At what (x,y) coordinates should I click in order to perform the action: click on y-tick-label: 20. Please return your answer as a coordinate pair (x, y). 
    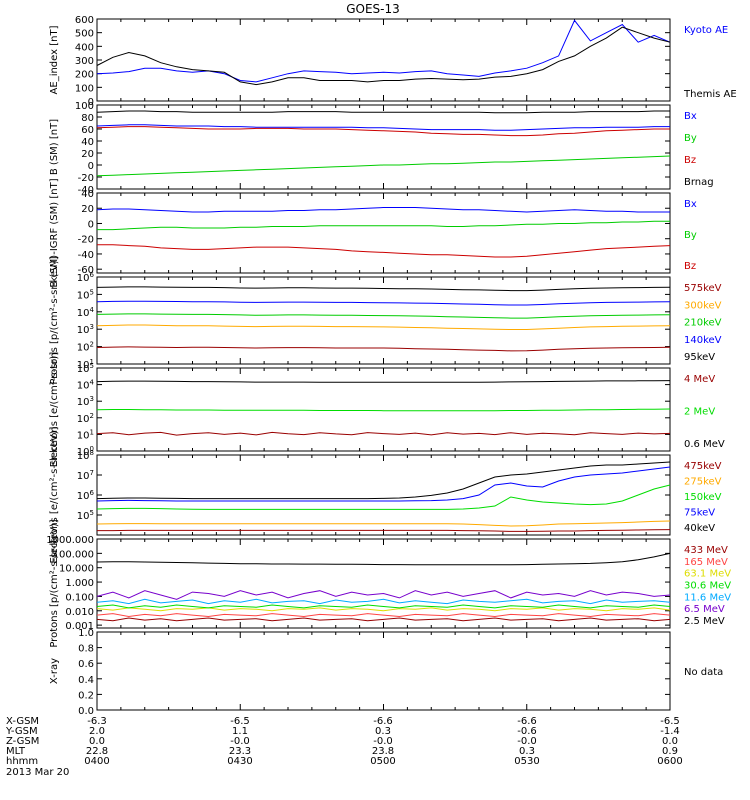
    Looking at the image, I should click on (87, 154).